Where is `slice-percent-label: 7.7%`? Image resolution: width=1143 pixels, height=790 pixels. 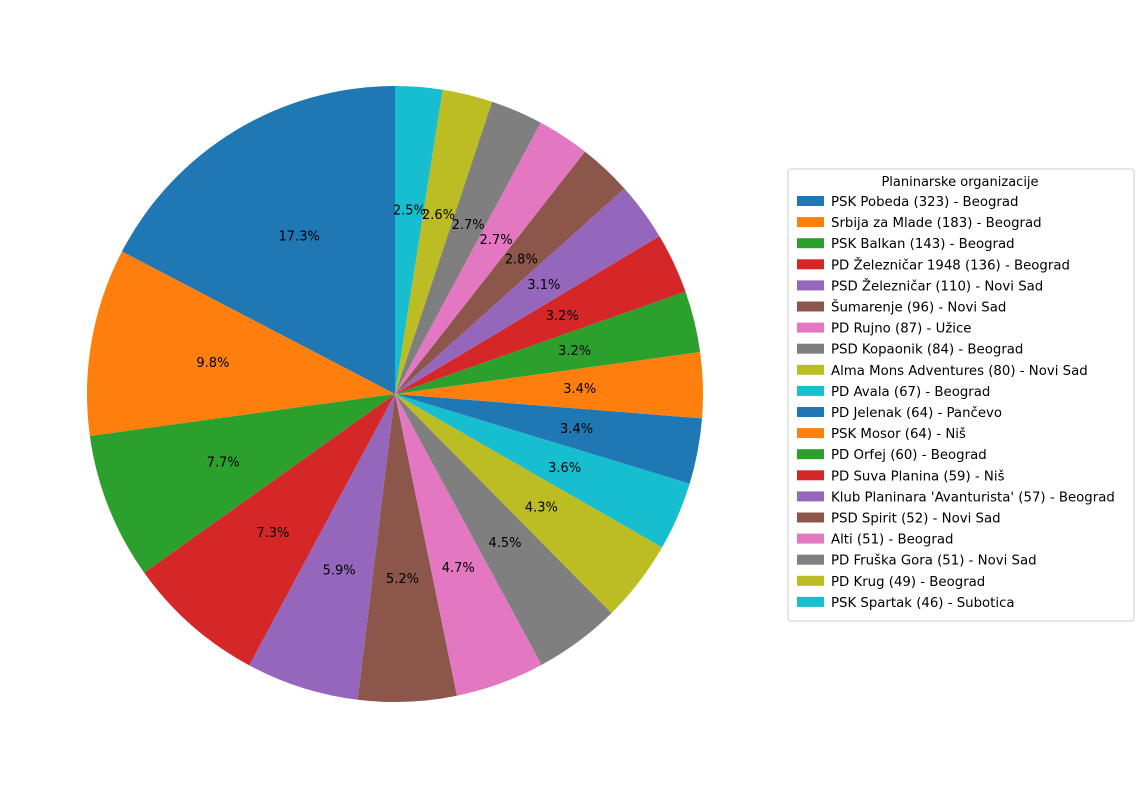 slice-percent-label: 7.7% is located at coordinates (223, 463).